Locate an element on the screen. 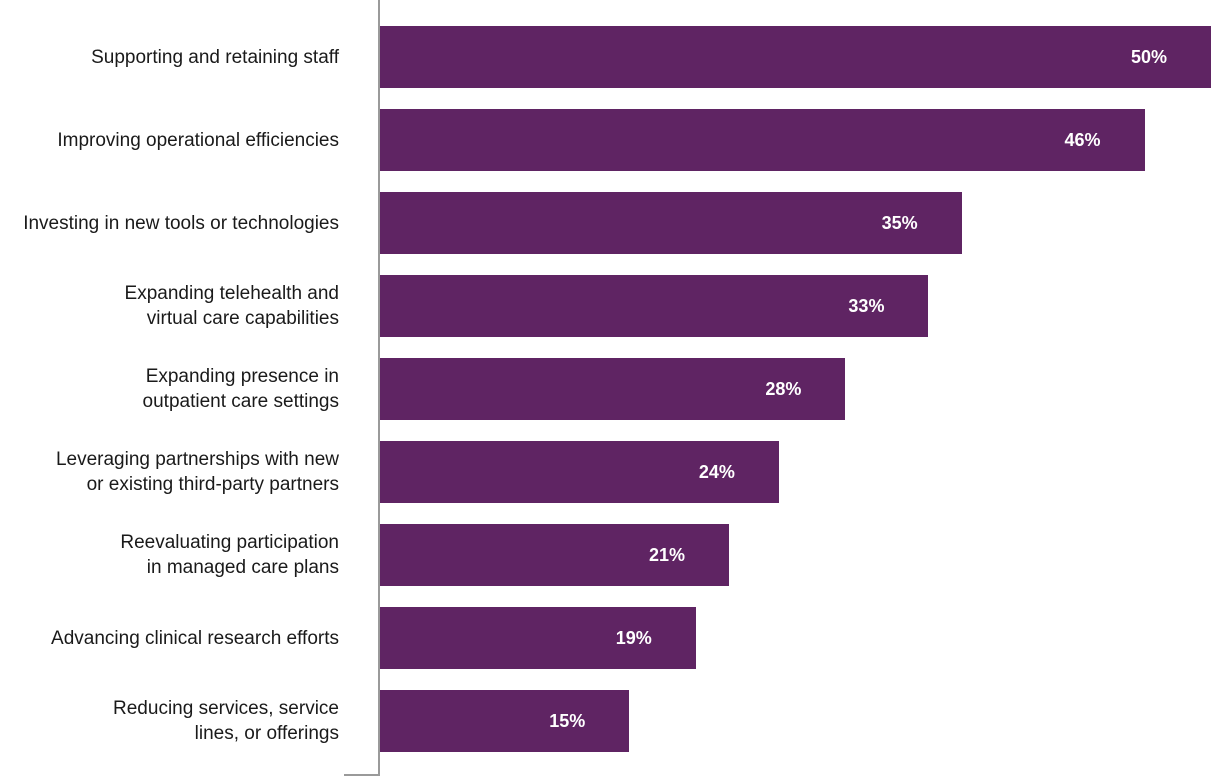 This screenshot has width=1211, height=778. value-label: 33% is located at coordinates (866, 306).